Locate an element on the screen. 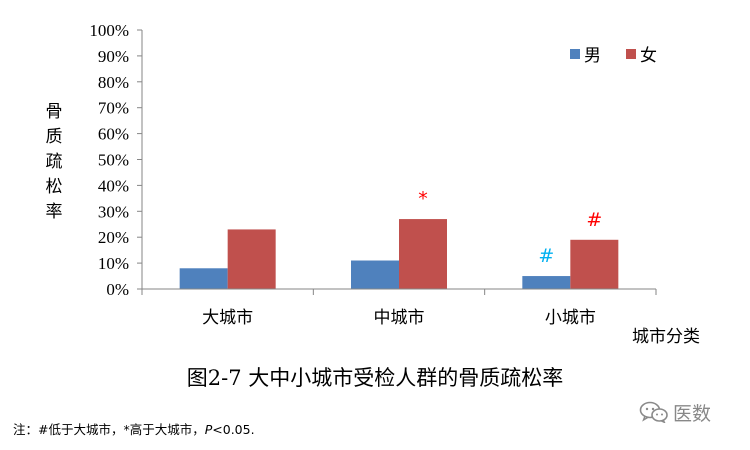 Image resolution: width=750 pixels, height=450 pixels. watermark: 医数 is located at coordinates (675, 412).